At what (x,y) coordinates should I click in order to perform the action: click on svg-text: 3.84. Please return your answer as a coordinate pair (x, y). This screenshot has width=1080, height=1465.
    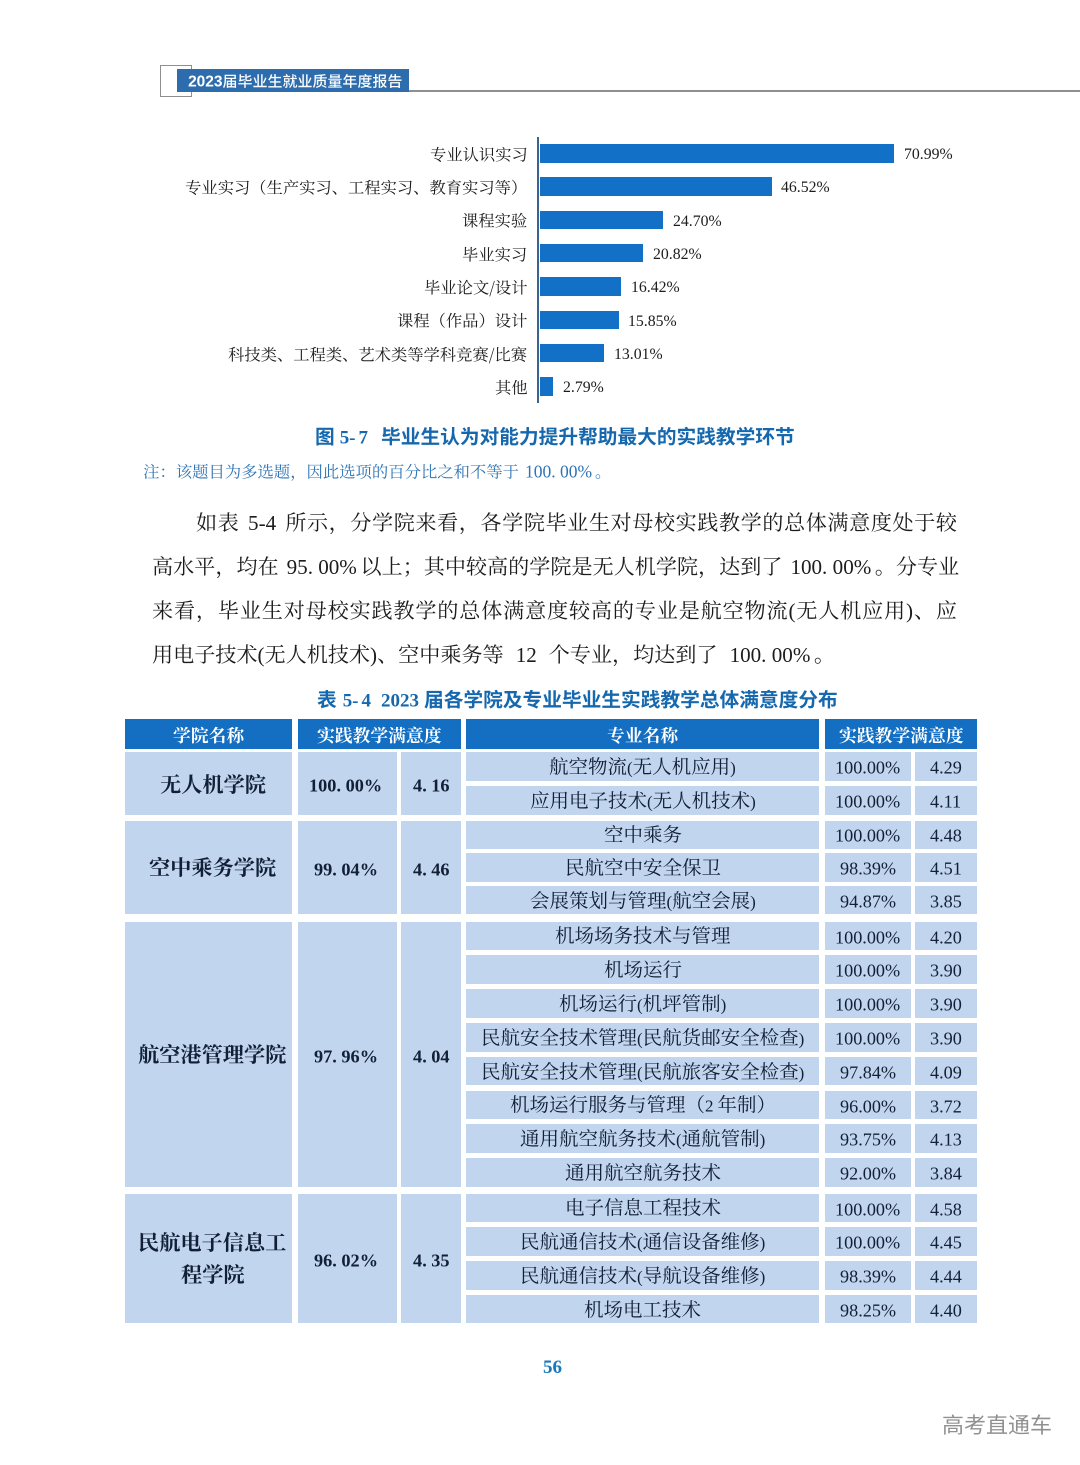
    Looking at the image, I should click on (946, 1173).